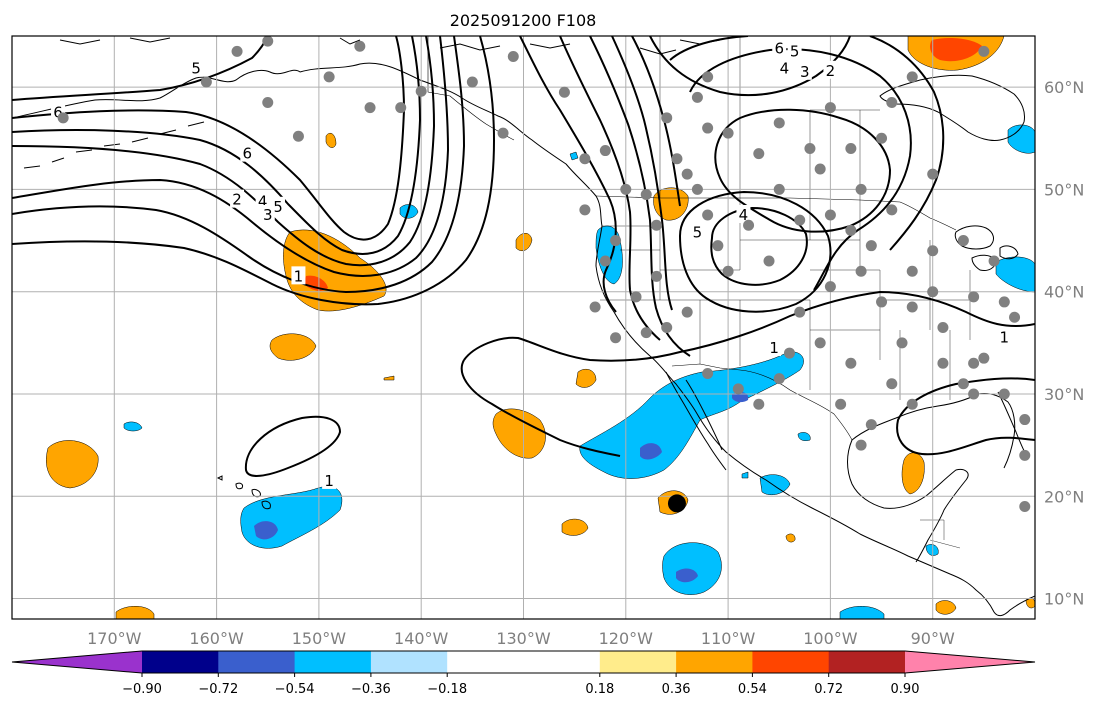 Image resolution: width=1105 pixels, height=712 pixels. I want to click on strong-positive-anomaly-area, so click(956, 50).